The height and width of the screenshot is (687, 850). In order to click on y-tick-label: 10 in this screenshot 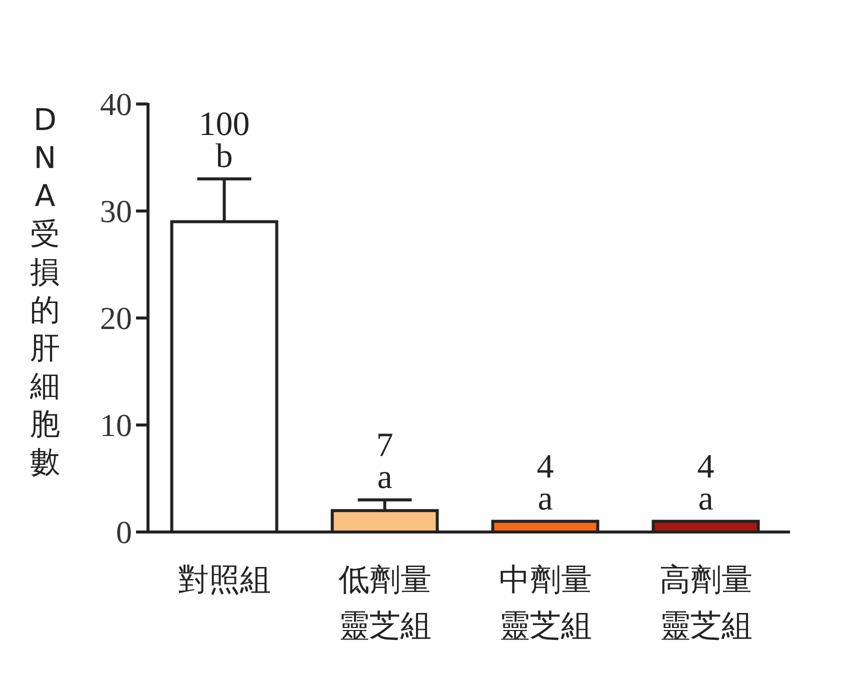, I will do `click(116, 425)`.